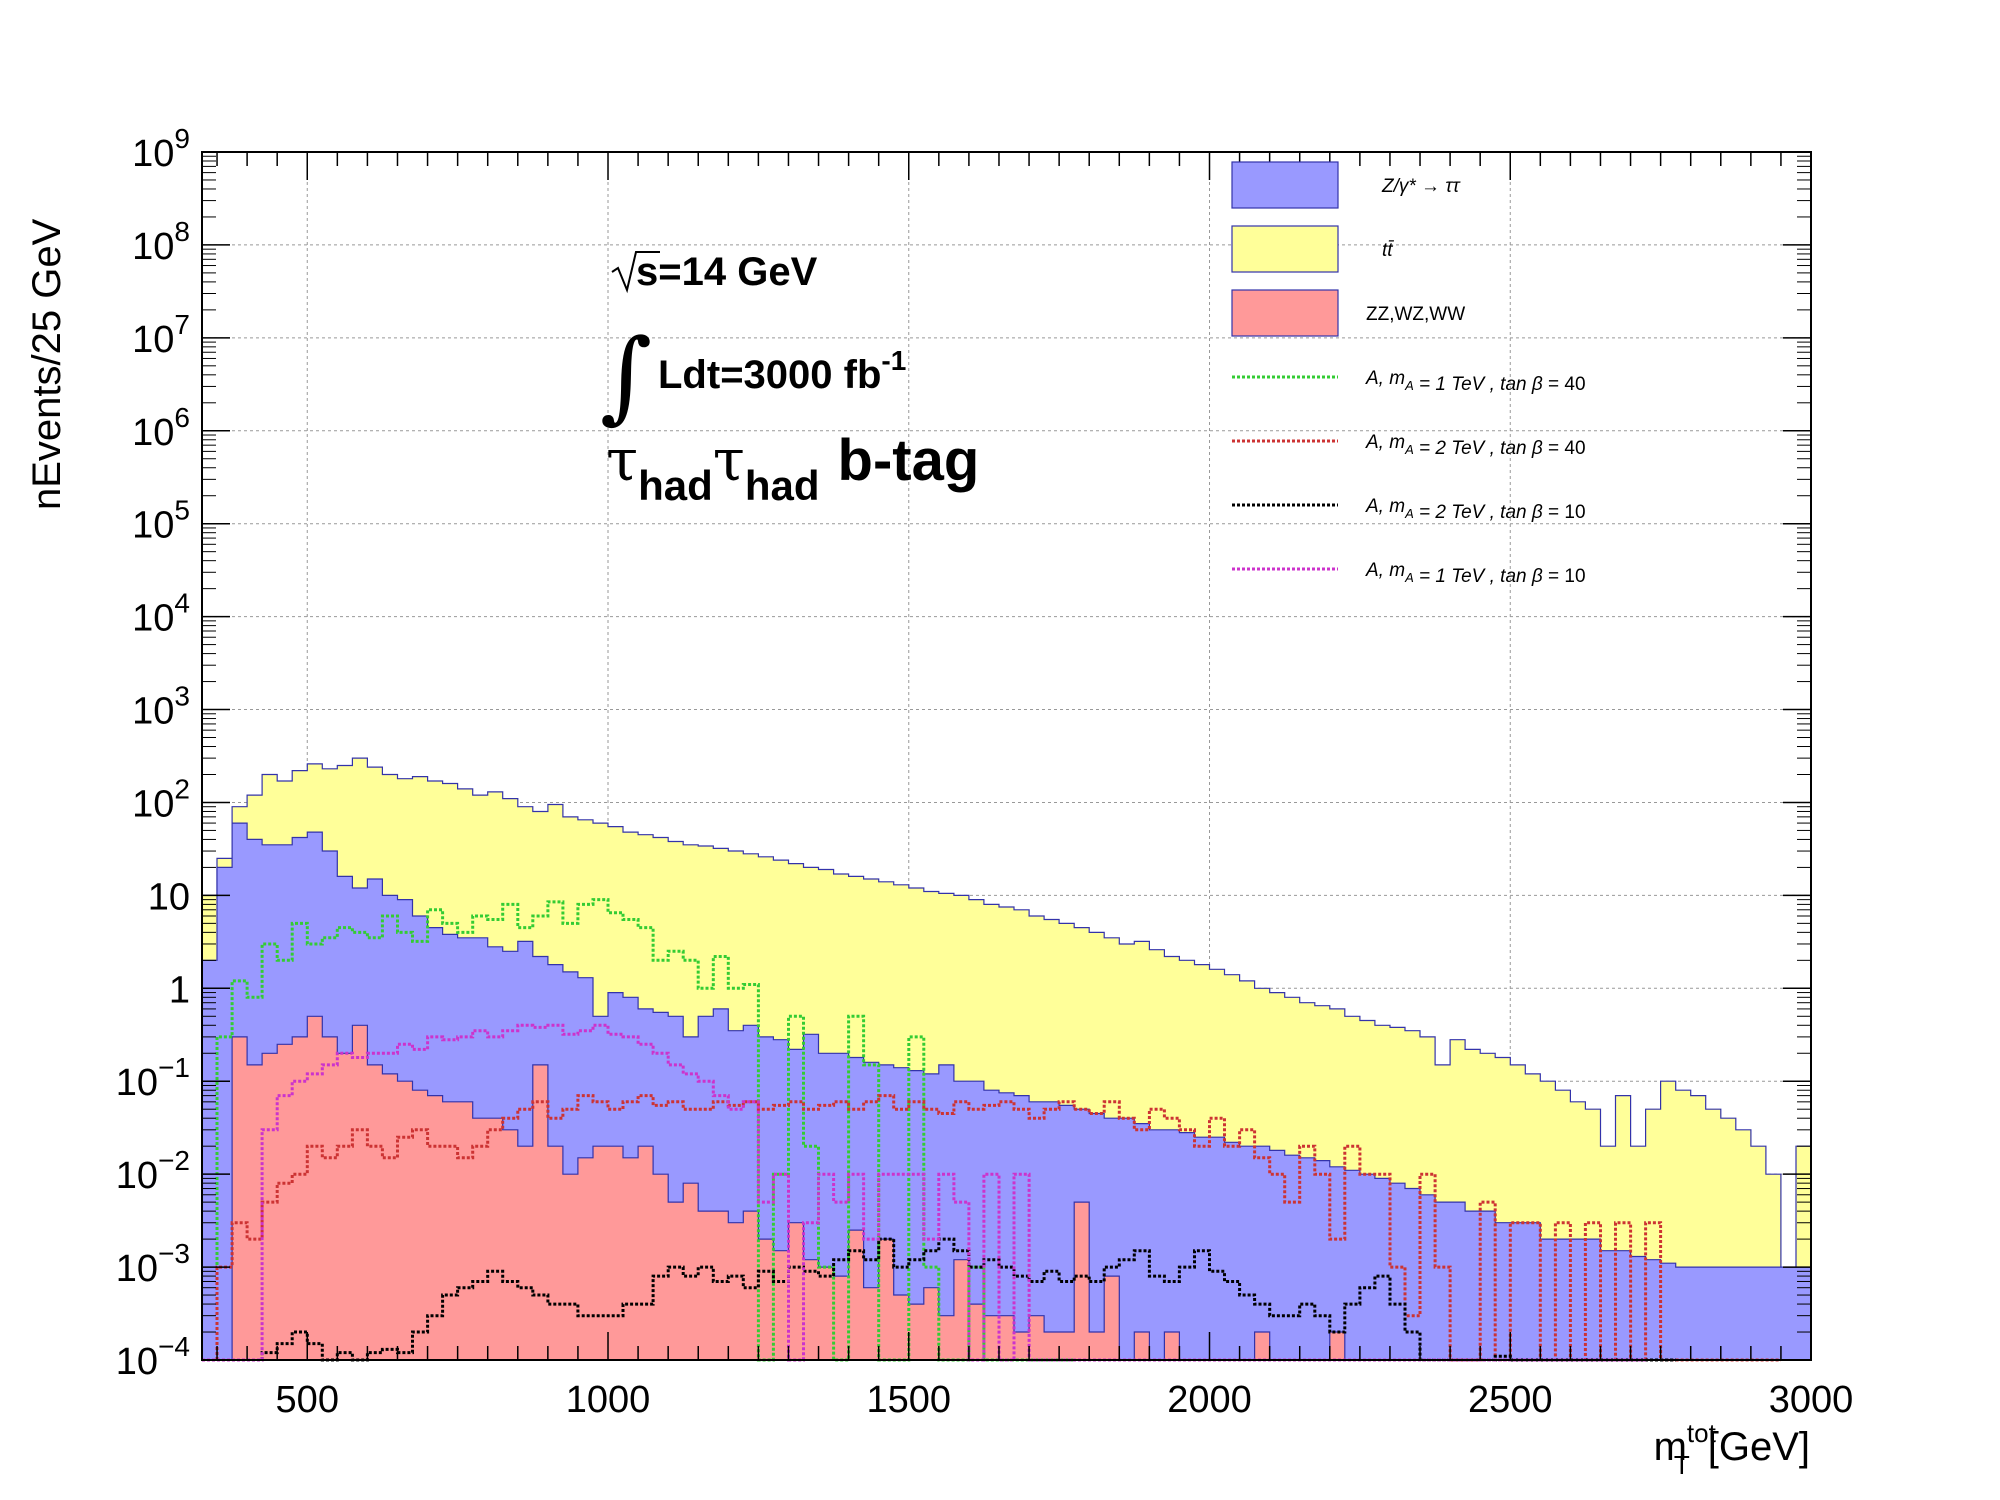 The height and width of the screenshot is (1500, 2000). I want to click on y-tick-exp: 7, so click(182, 324).